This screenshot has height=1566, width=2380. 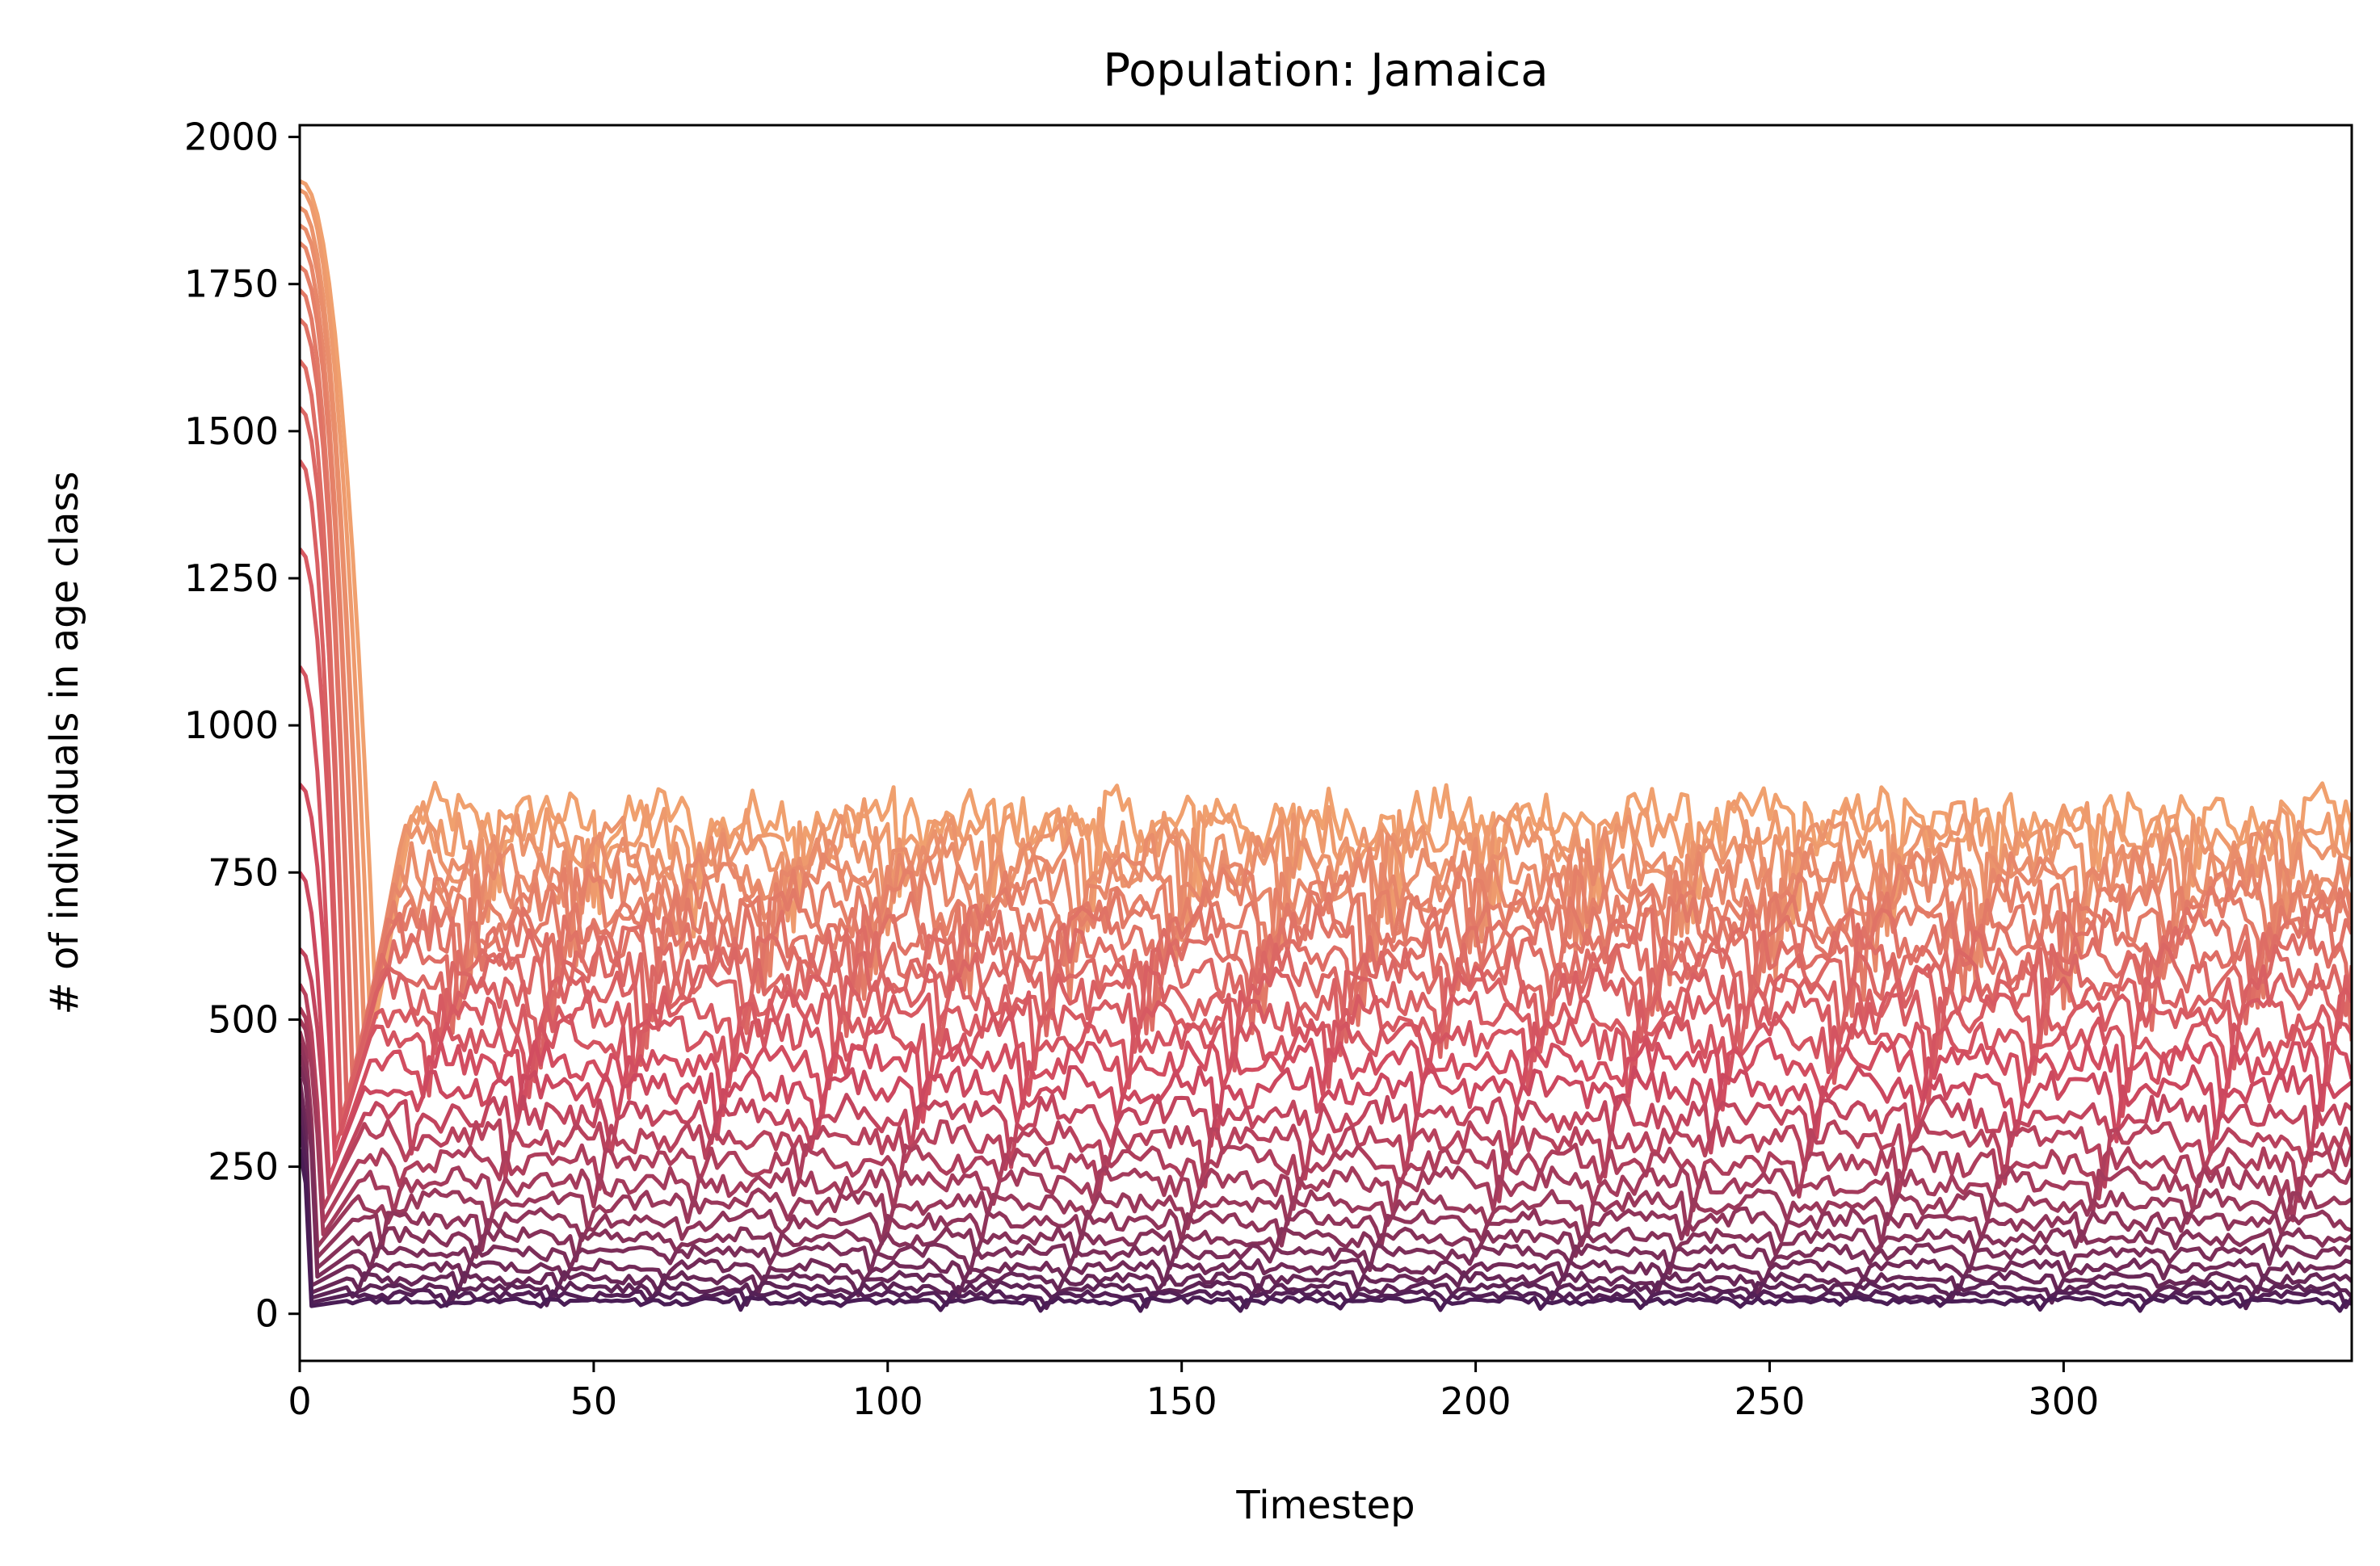 I want to click on chart-title: Population: Jamaica, so click(x=1325, y=70).